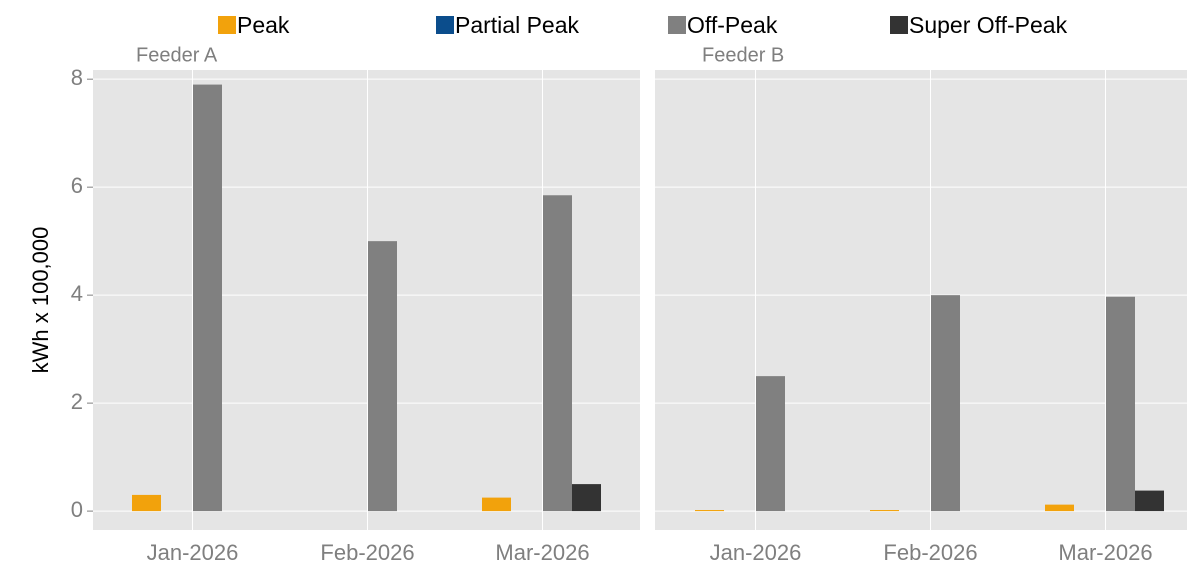 The width and height of the screenshot is (1194, 567). I want to click on legend-label: Partial Peak, so click(517, 25).